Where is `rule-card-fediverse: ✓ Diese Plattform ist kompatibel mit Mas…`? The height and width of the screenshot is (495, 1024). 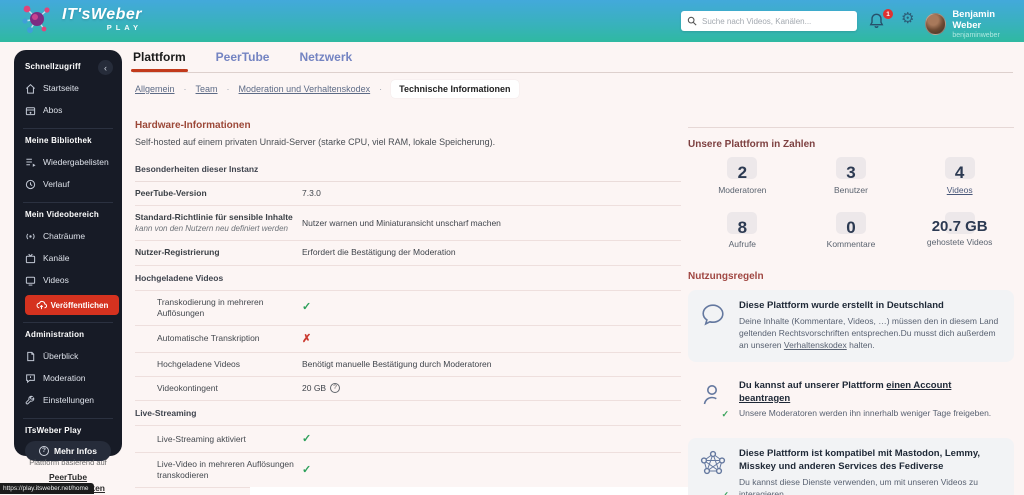
rule-card-fediverse: ✓ Diese Plattform ist kompatibel mit Mas… is located at coordinates (851, 466).